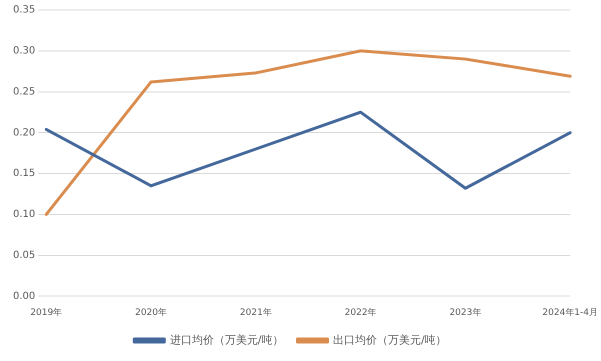  What do you see at coordinates (570, 312) in the screenshot?
I see `x-tick-label: 2024年1-4月` at bounding box center [570, 312].